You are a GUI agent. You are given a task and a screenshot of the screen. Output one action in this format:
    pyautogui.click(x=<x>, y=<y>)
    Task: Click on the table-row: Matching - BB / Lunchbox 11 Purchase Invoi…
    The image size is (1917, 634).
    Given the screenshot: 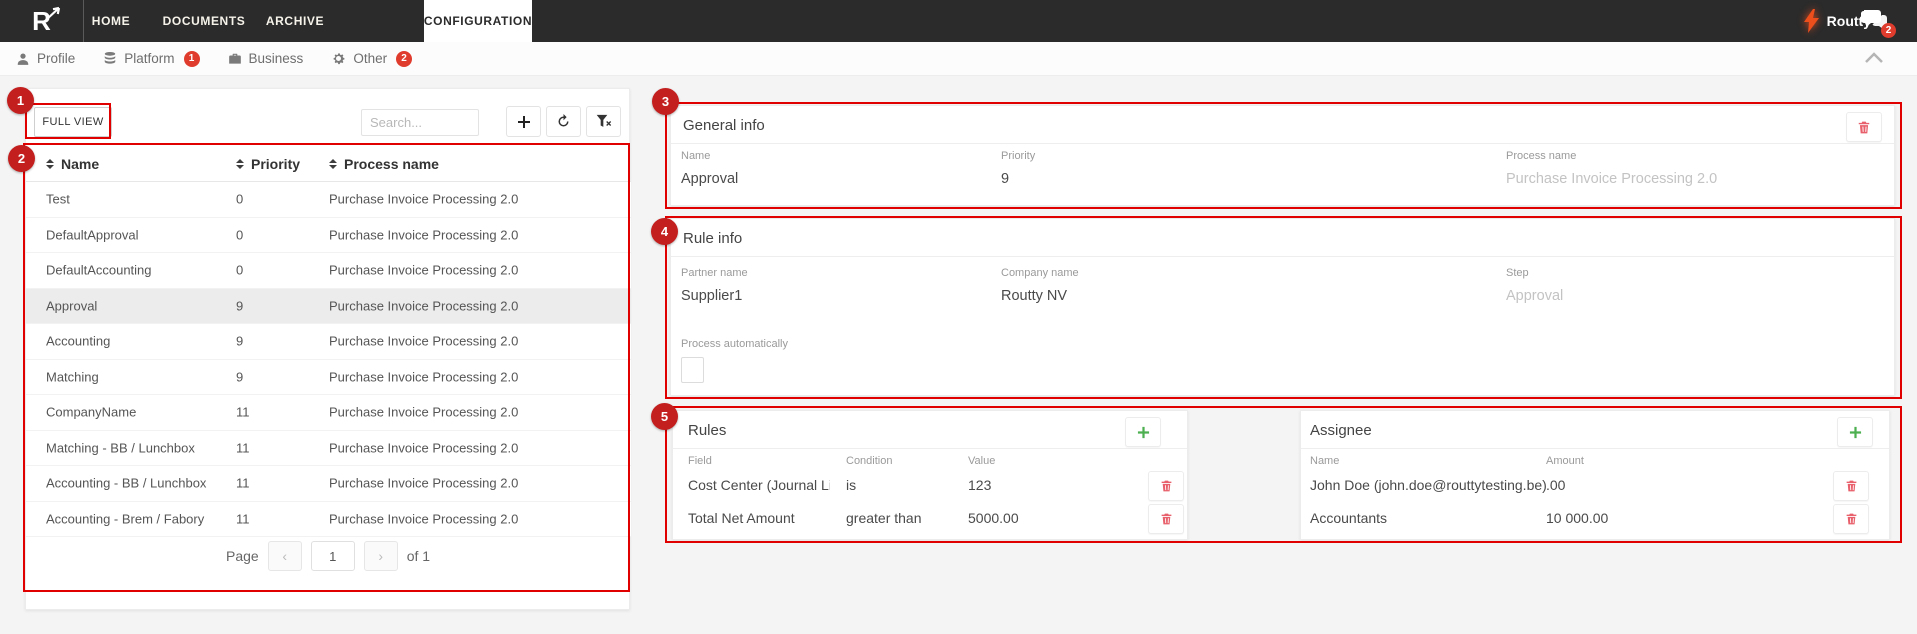 What is the action you would take?
    pyautogui.click(x=328, y=448)
    